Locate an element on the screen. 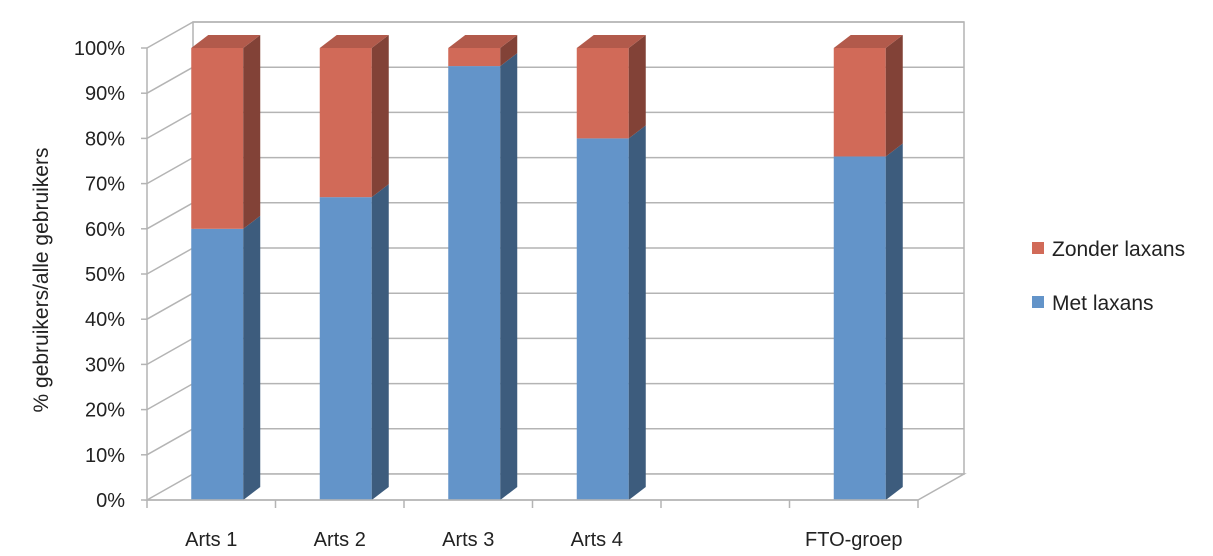  x-tick-label: Arts 2 is located at coordinates (340, 540).